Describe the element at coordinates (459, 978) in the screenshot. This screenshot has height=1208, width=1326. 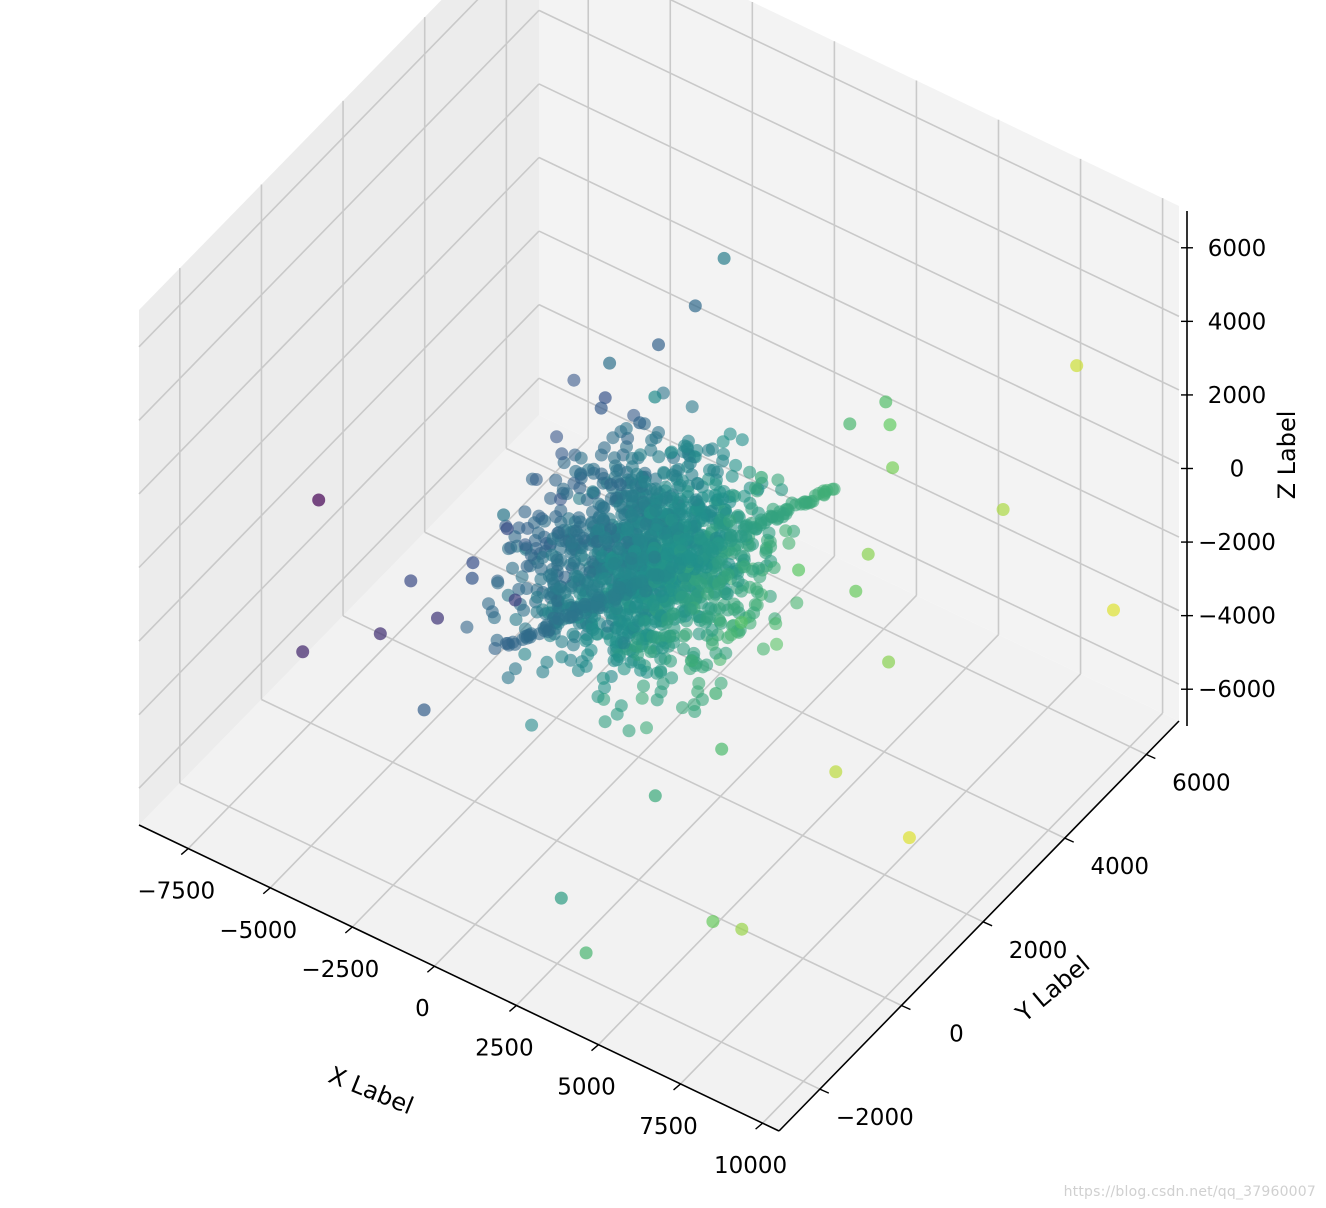
I see `x-axis-line` at that location.